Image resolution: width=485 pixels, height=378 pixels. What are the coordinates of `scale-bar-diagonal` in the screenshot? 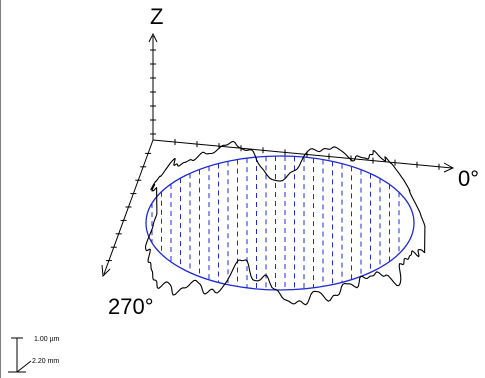 It's located at (24, 366).